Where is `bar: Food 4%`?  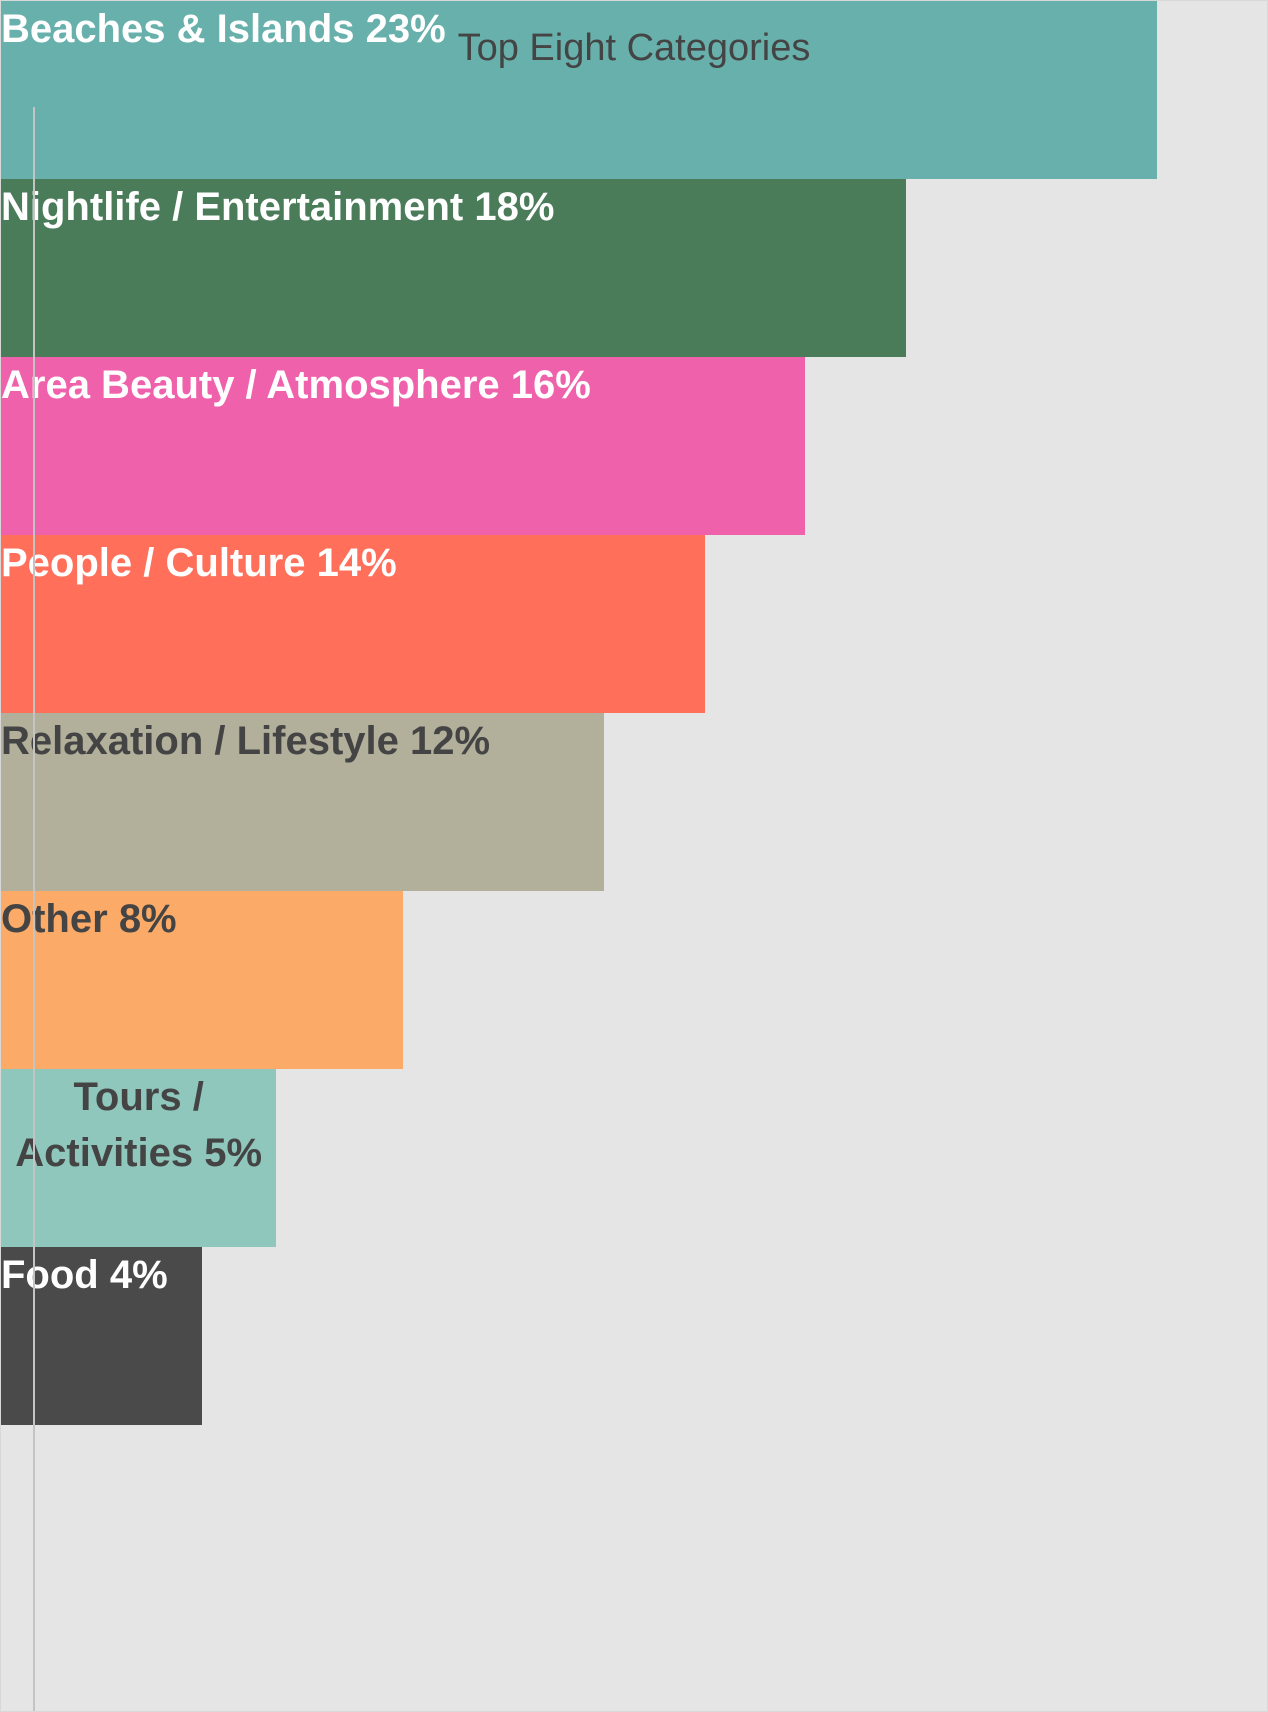
bar: Food 4% is located at coordinates (102, 1336).